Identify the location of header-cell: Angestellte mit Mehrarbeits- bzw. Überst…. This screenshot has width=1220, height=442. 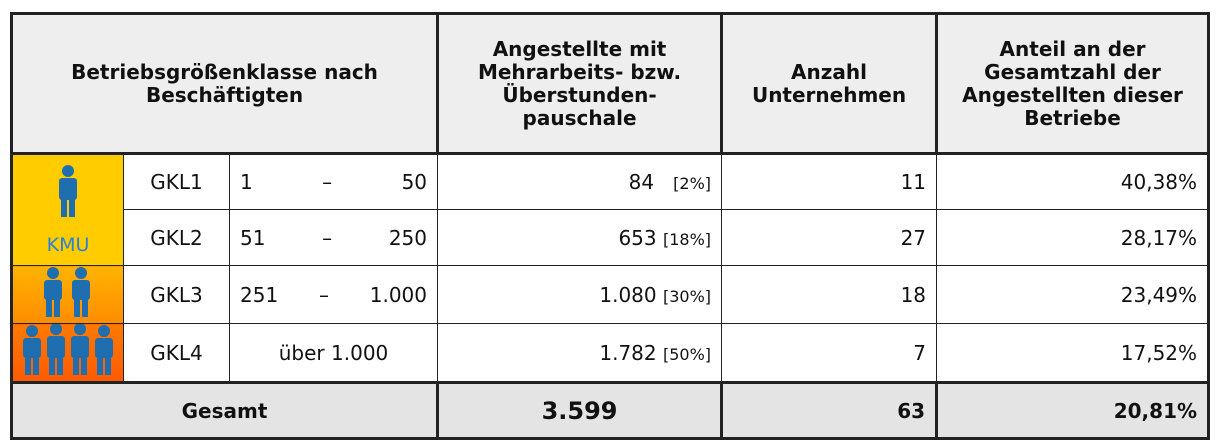
(580, 84).